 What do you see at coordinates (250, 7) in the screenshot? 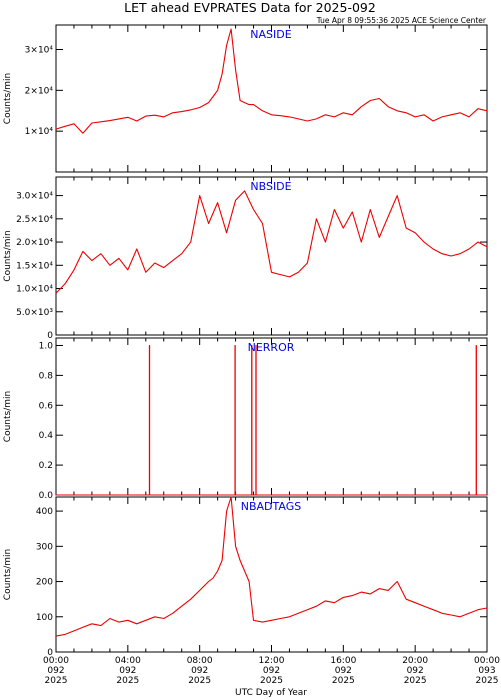
I see `chart-title: LET ahead EVPRATES Data for 2025-092` at bounding box center [250, 7].